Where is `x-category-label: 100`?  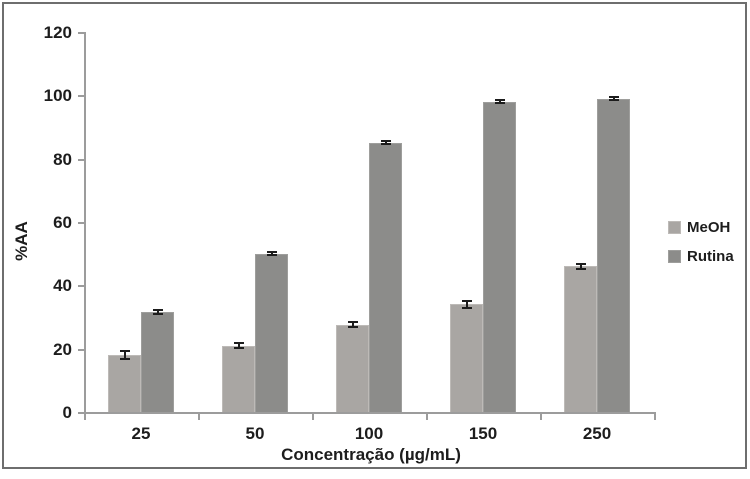
x-category-label: 100 is located at coordinates (369, 433).